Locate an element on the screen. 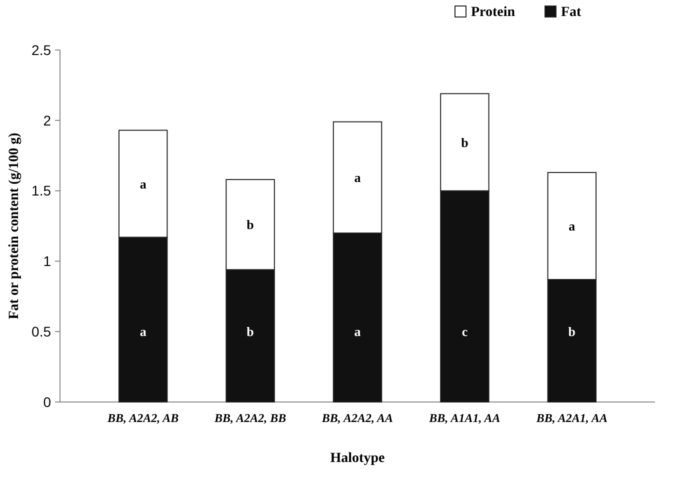 The width and height of the screenshot is (675, 482). x-tick-label: BB, A2A2, AA is located at coordinates (357, 418).